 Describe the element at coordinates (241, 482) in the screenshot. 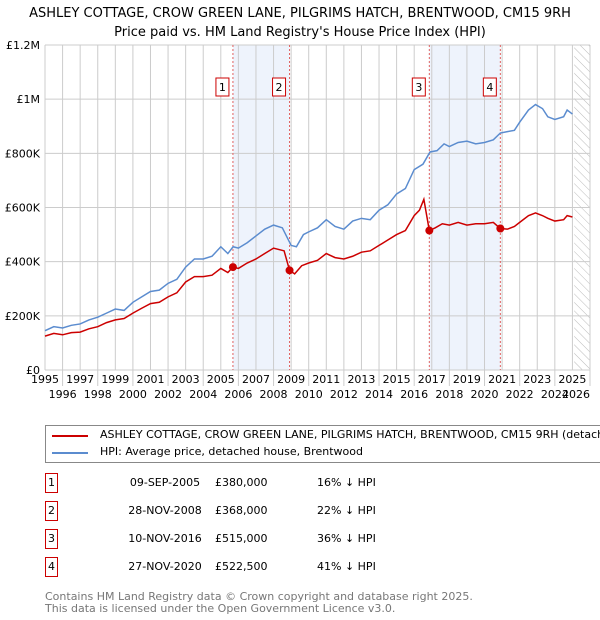

I see `sale-price: £380,000` at that location.